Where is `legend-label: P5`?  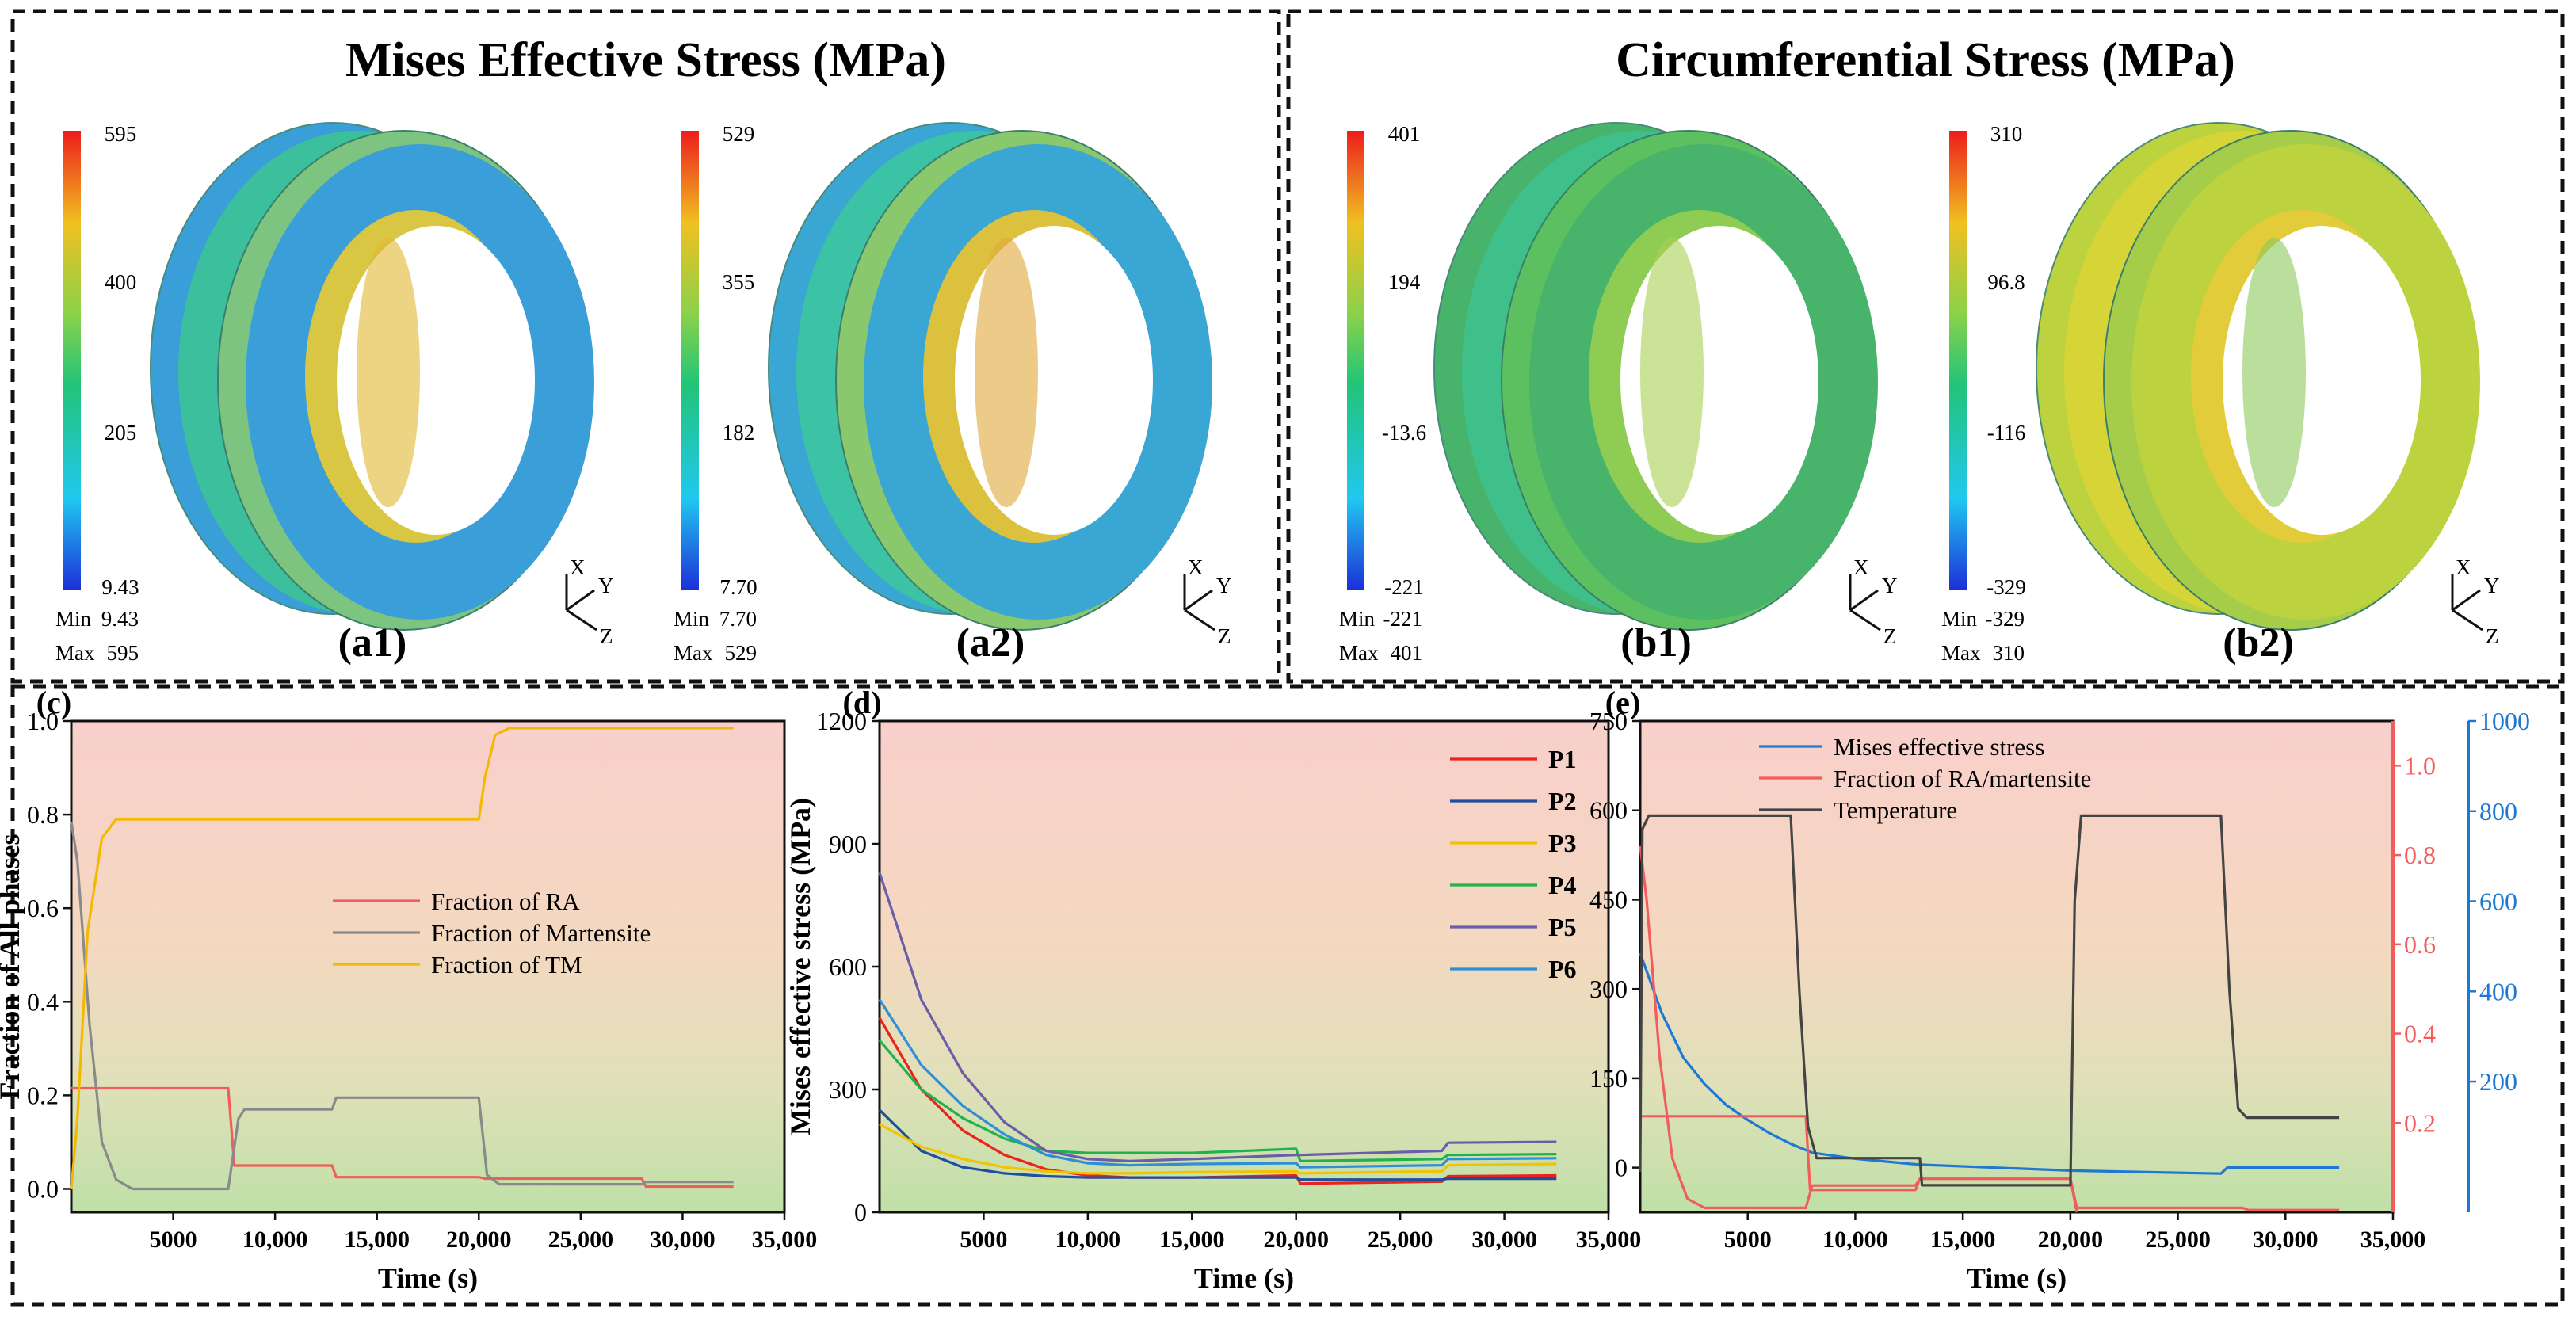
legend-label: P5 is located at coordinates (1562, 927).